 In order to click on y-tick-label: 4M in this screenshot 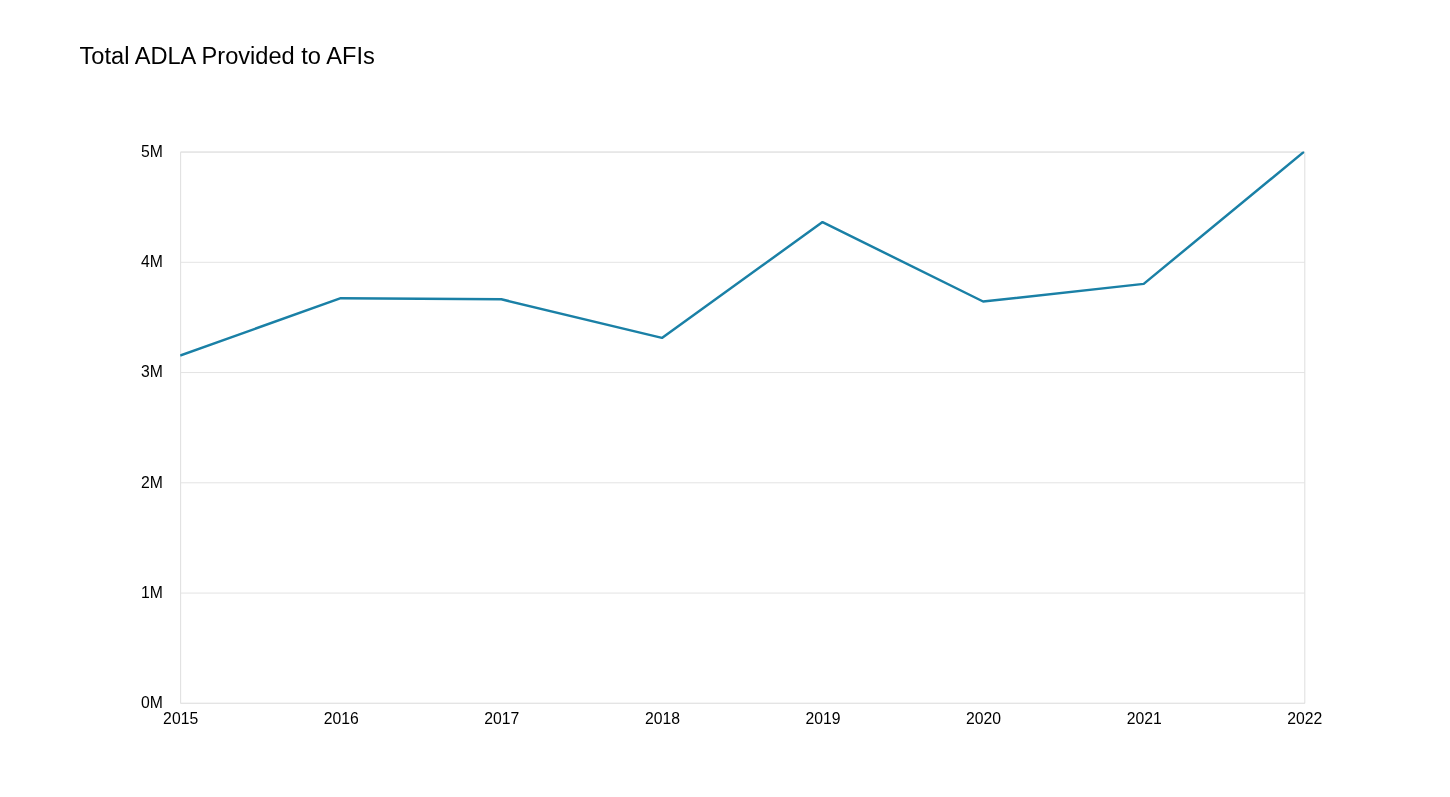, I will do `click(152, 262)`.